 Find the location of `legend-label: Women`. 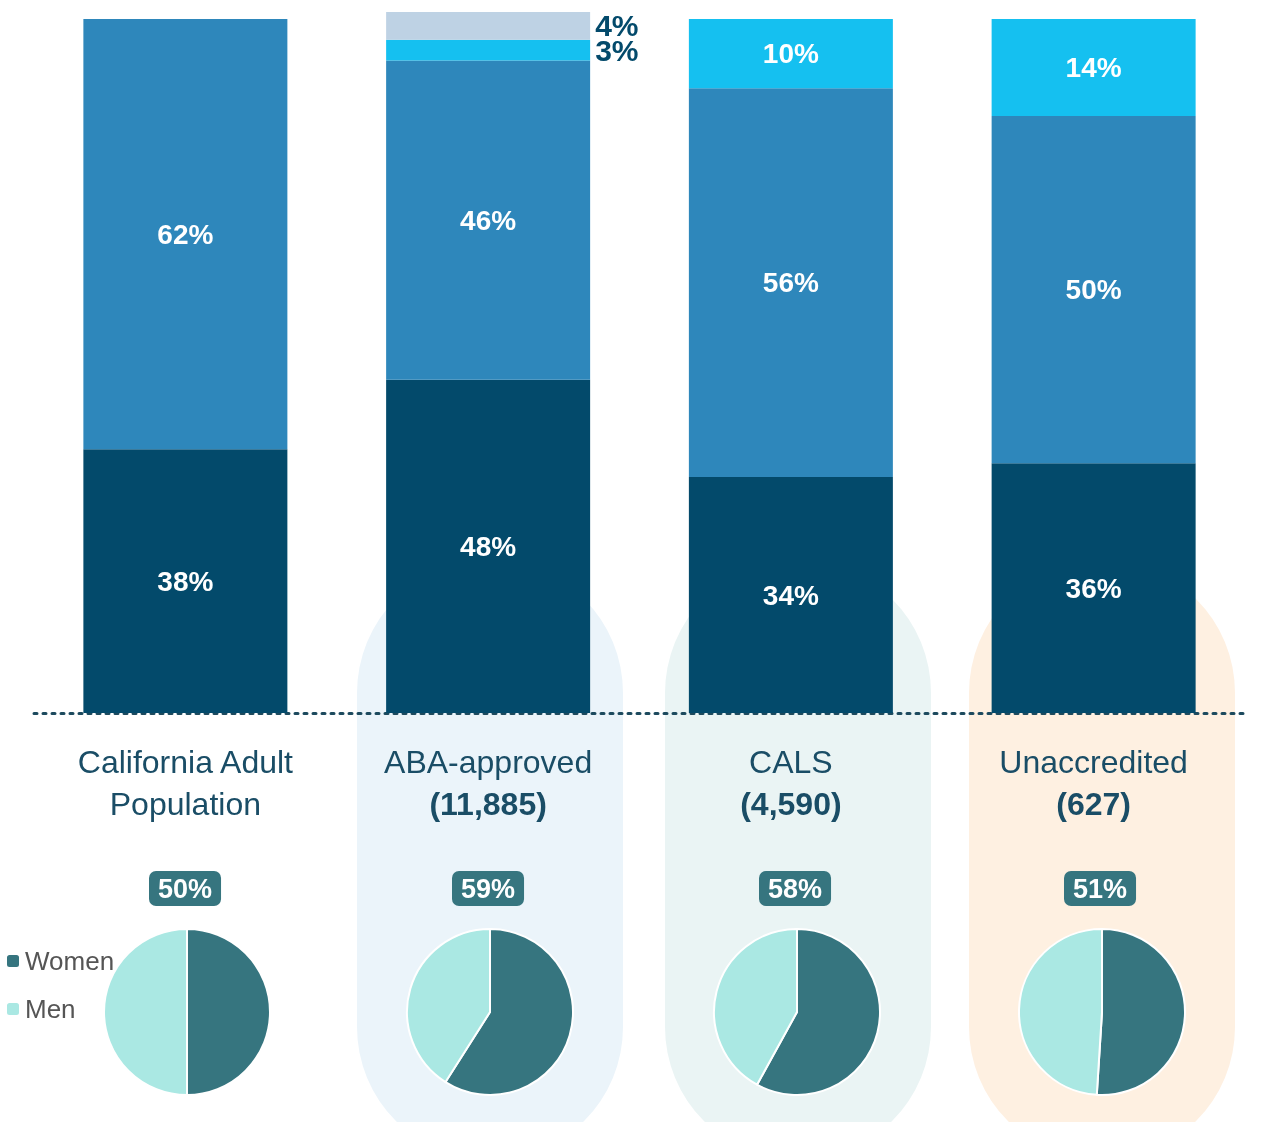

legend-label: Women is located at coordinates (70, 961).